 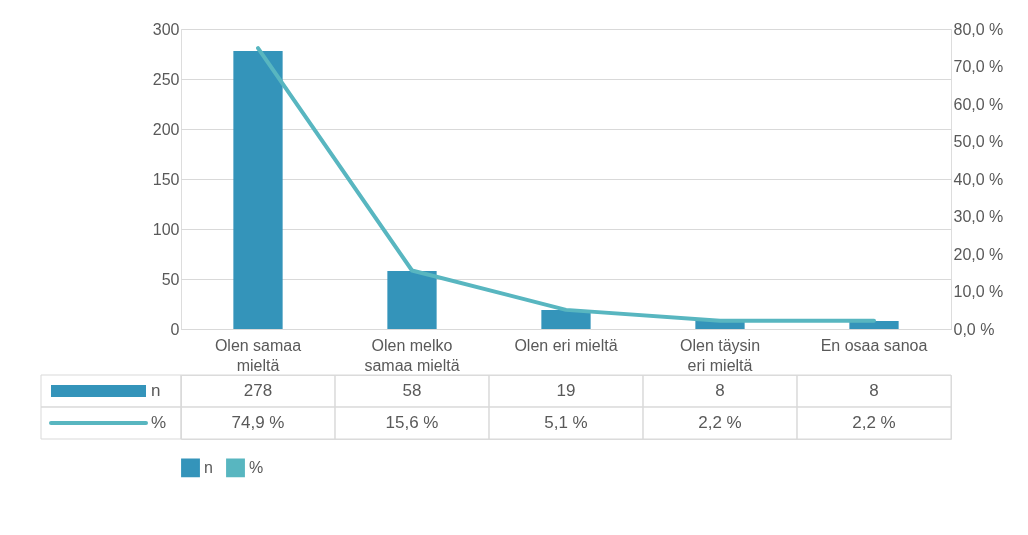 What do you see at coordinates (566, 422) in the screenshot?
I see `data-label: 5,1 %` at bounding box center [566, 422].